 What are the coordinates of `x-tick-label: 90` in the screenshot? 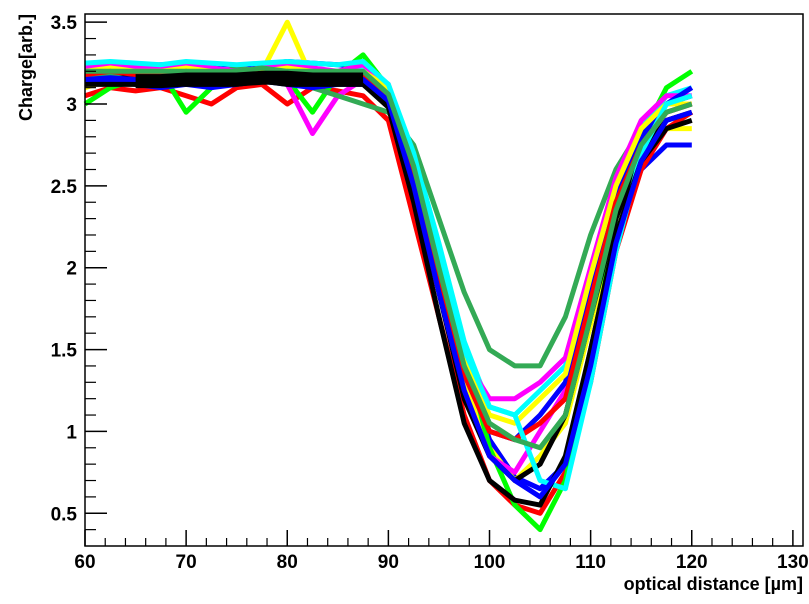 It's located at (388, 562).